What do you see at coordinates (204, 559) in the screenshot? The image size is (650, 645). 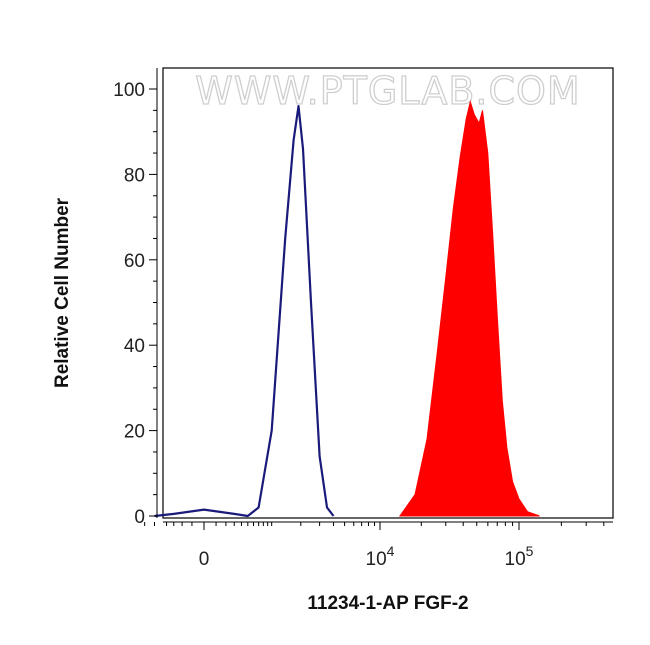 I see `x-tick-label: 0` at bounding box center [204, 559].